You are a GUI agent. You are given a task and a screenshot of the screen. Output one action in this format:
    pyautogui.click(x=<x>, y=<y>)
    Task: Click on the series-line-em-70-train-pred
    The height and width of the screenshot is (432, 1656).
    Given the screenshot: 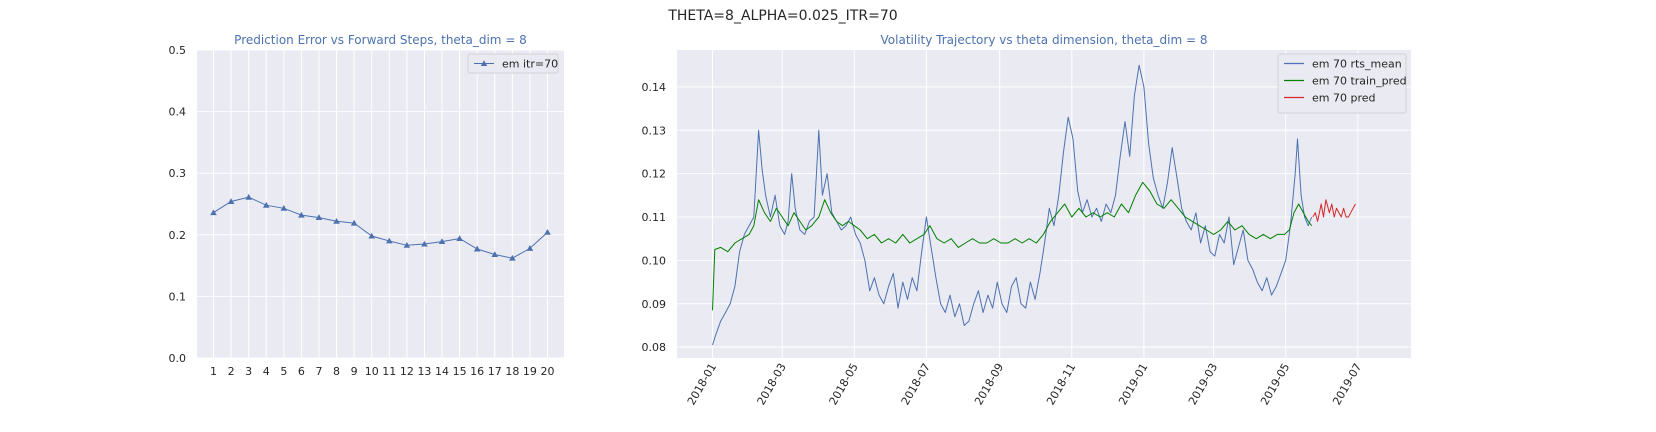 What is the action you would take?
    pyautogui.click(x=1012, y=246)
    